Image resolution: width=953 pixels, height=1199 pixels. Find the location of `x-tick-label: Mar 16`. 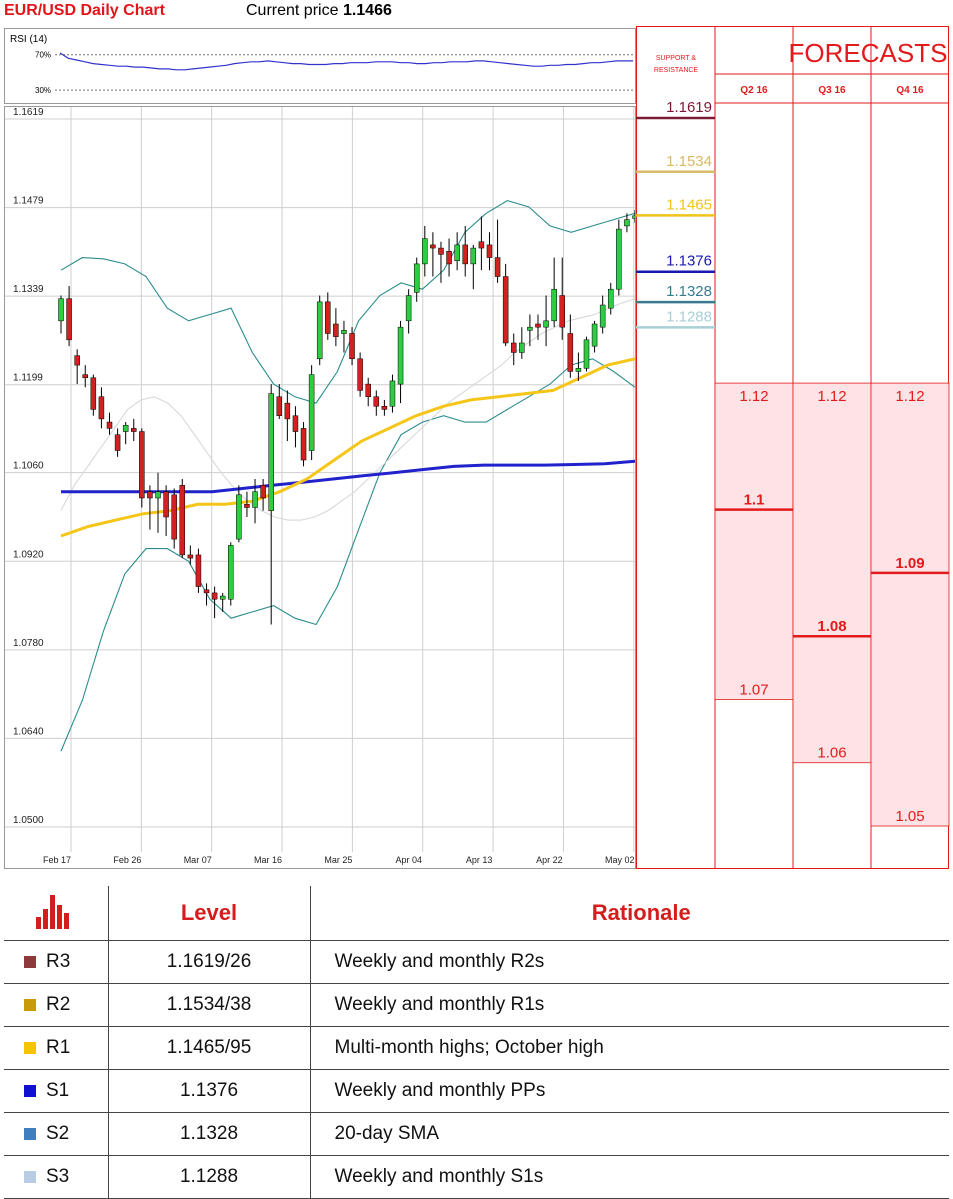

x-tick-label: Mar 16 is located at coordinates (268, 860).